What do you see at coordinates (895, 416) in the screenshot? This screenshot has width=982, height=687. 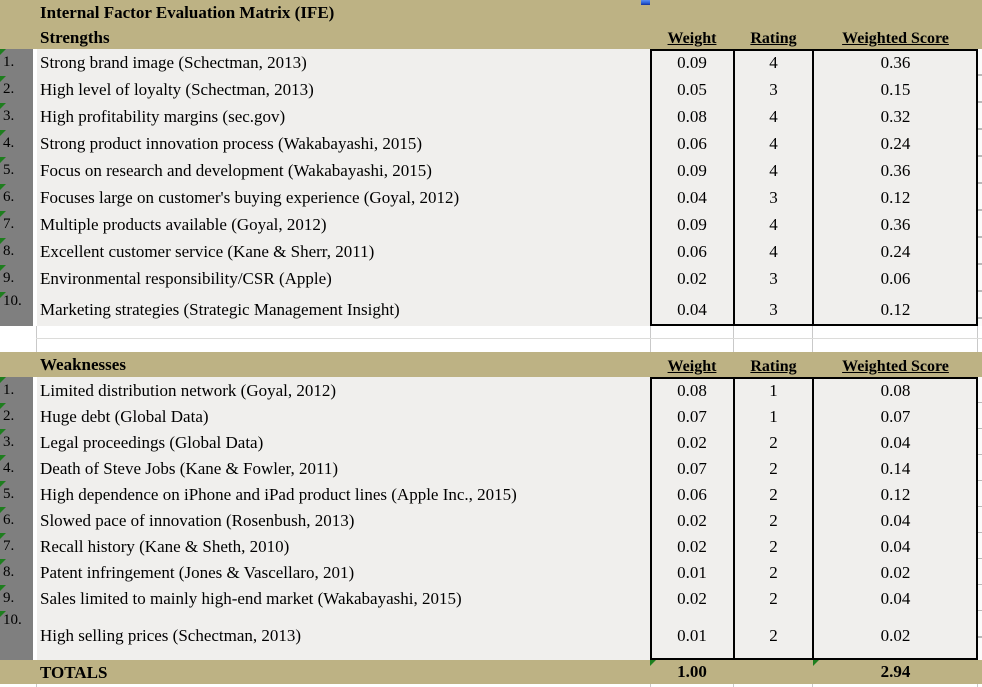 I see `score-cell: 0.07` at bounding box center [895, 416].